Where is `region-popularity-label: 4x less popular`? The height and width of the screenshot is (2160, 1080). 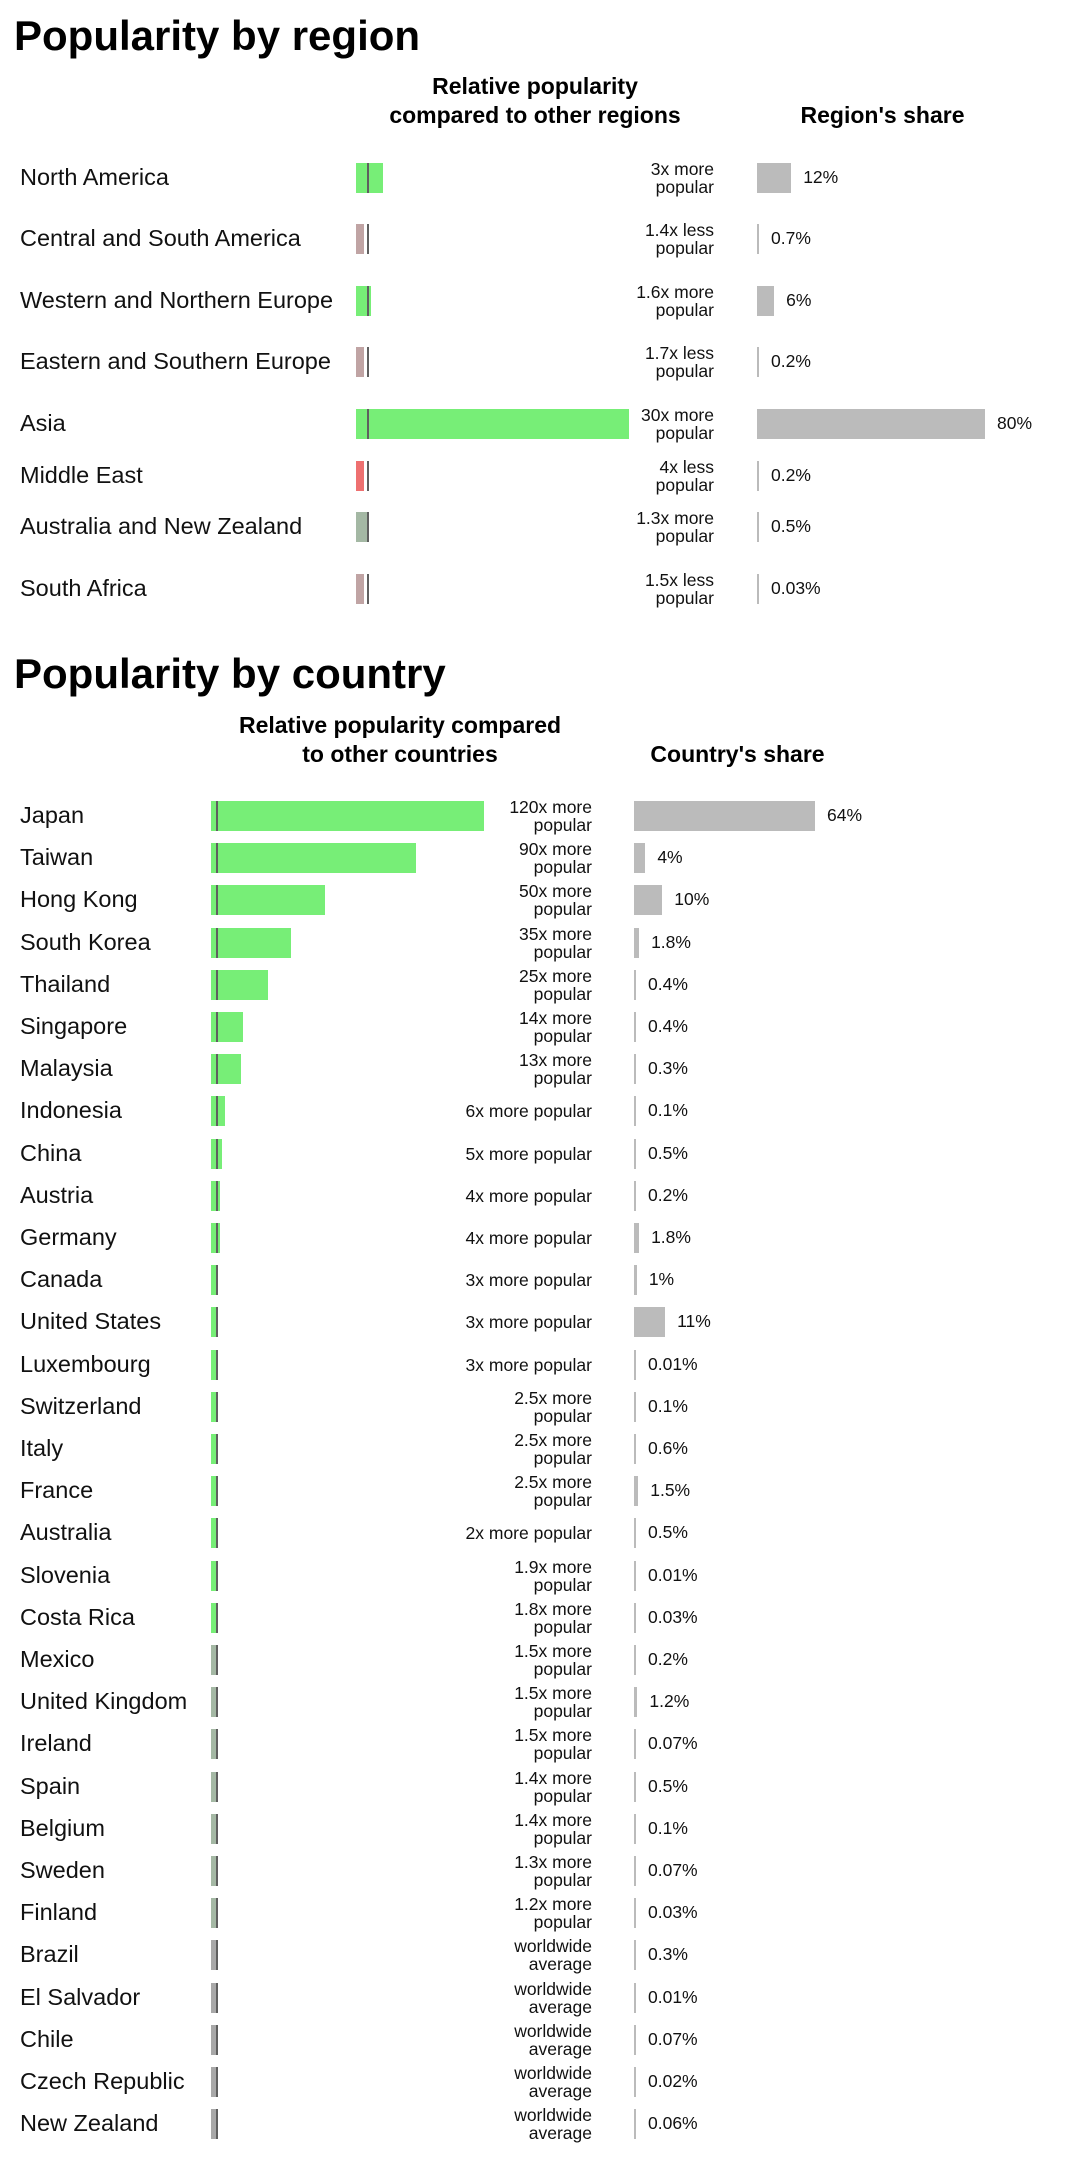 region-popularity-label: 4x less popular is located at coordinates (684, 476).